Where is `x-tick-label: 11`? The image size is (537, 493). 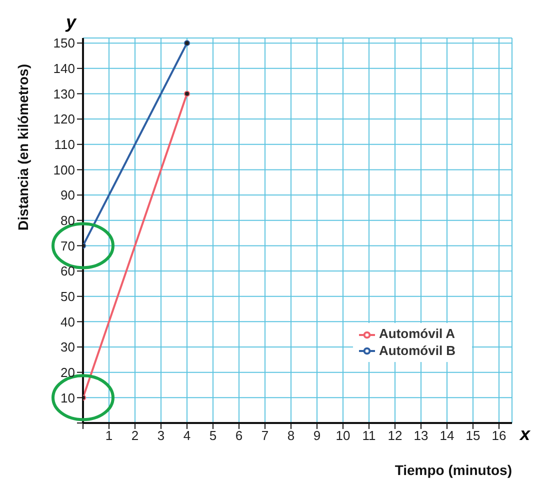
x-tick-label: 11 is located at coordinates (369, 436).